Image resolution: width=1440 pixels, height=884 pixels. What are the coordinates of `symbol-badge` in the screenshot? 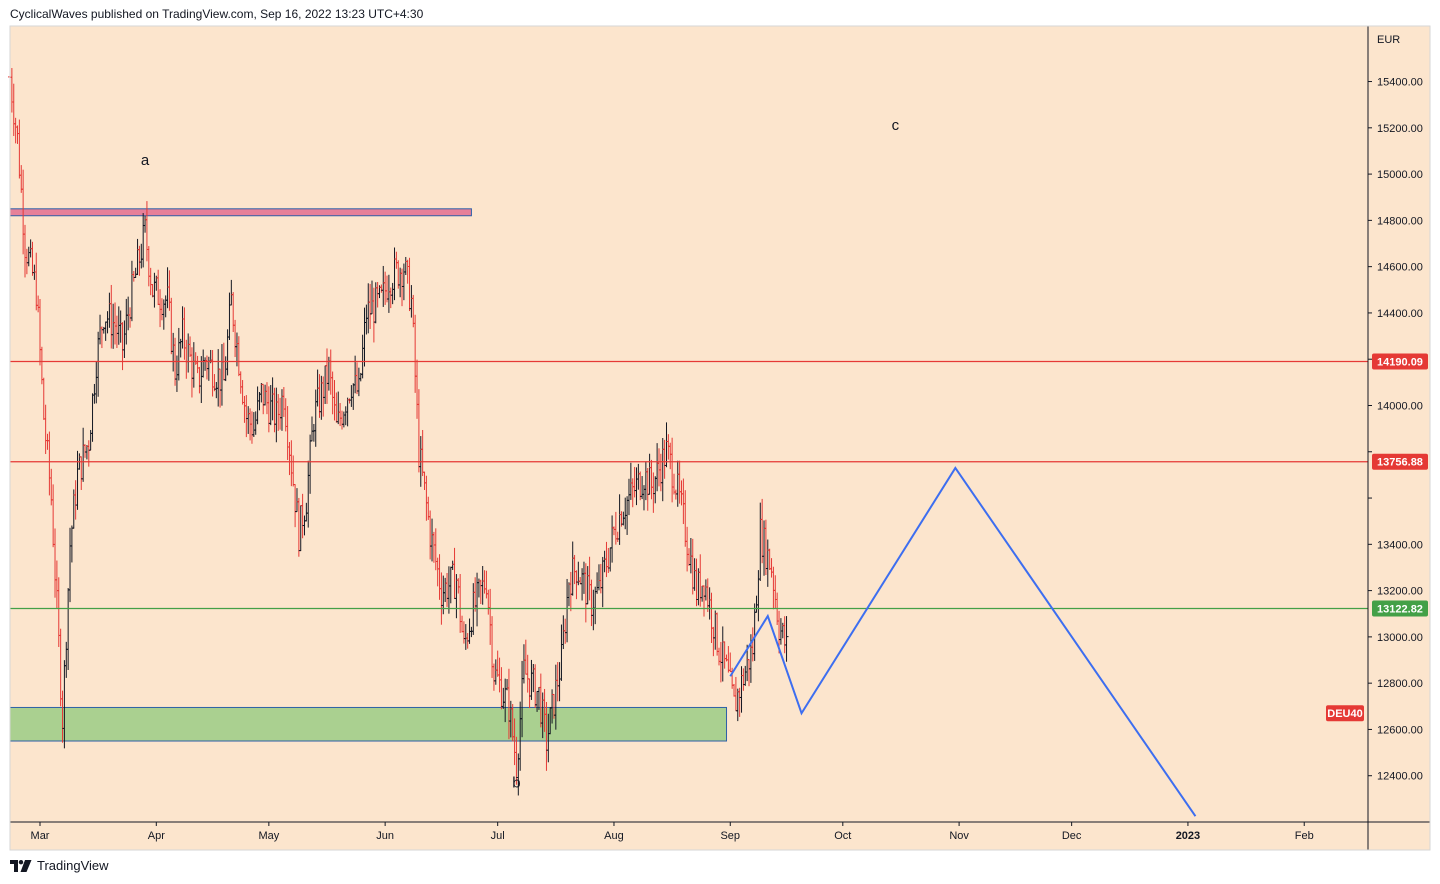 It's located at (1345, 713).